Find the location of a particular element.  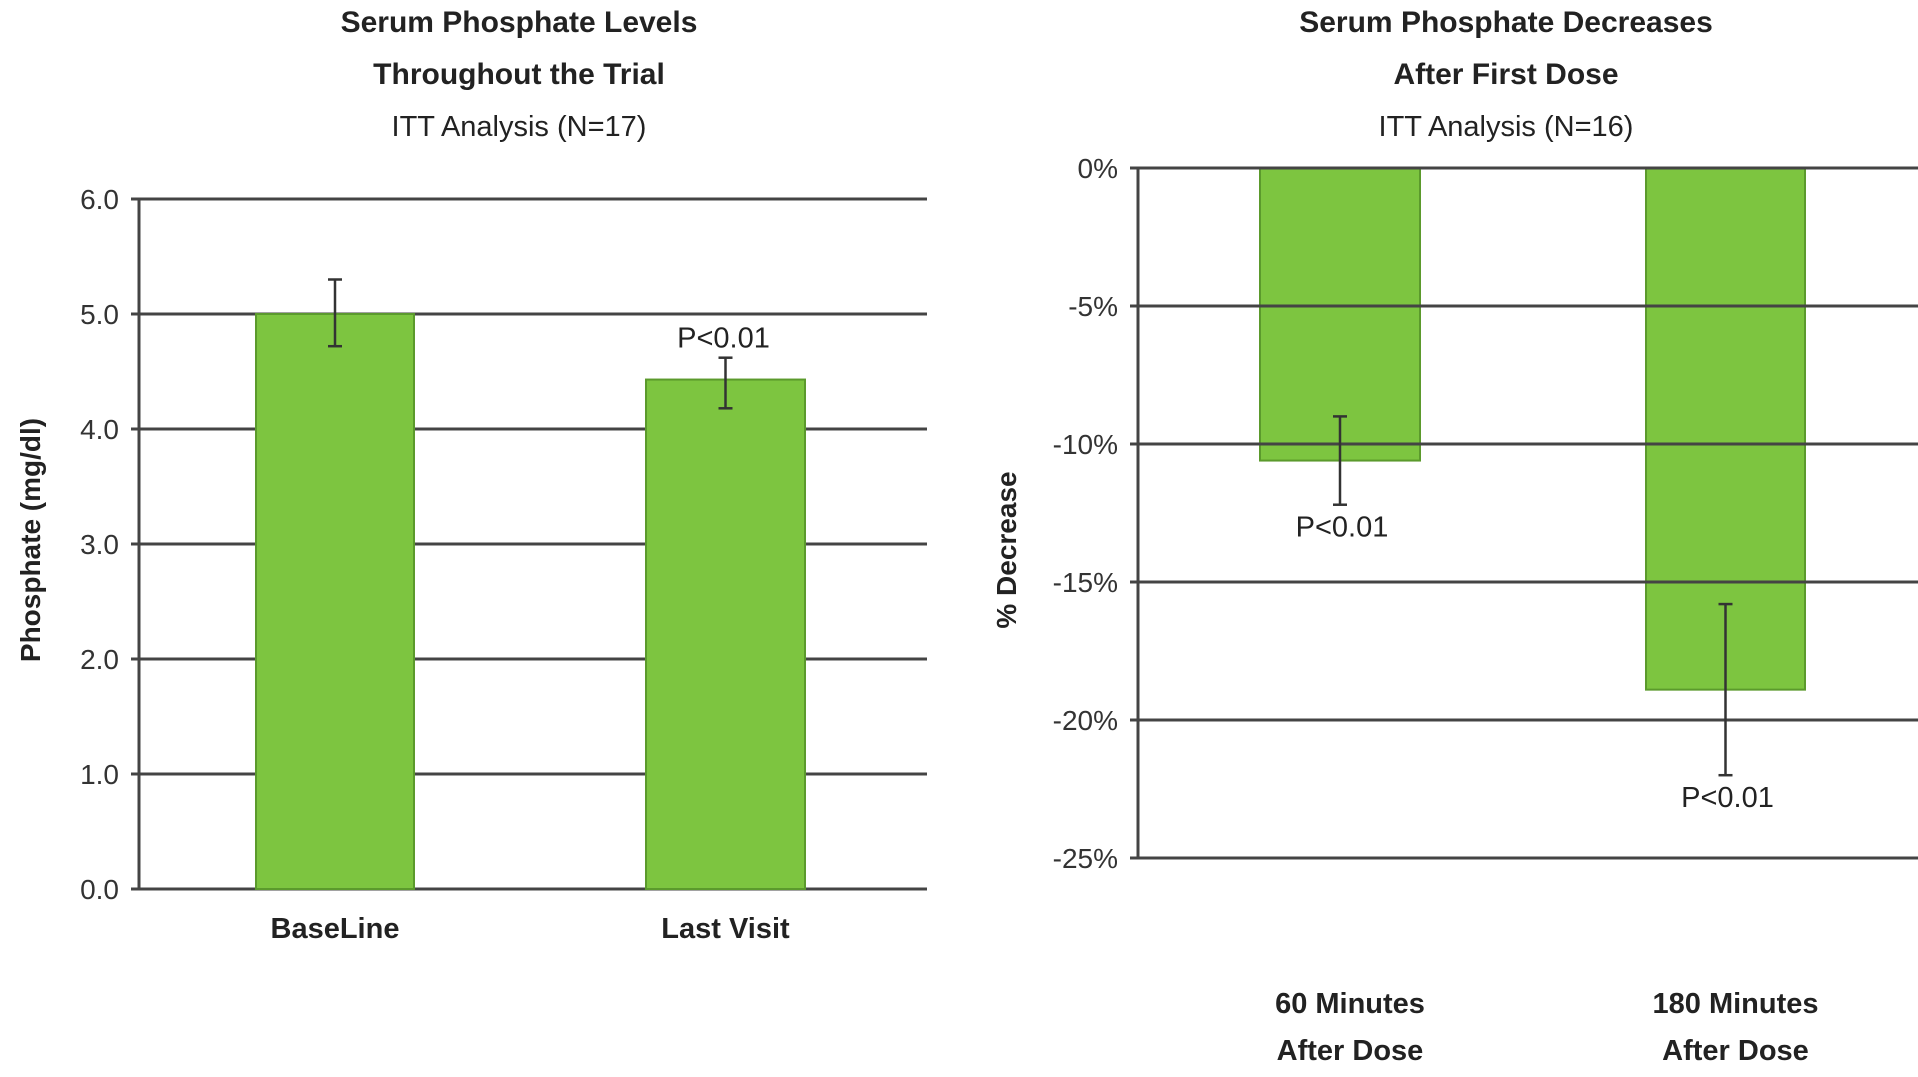

chart-subtitle: ITT Analysis (N=16) is located at coordinates (1506, 127).